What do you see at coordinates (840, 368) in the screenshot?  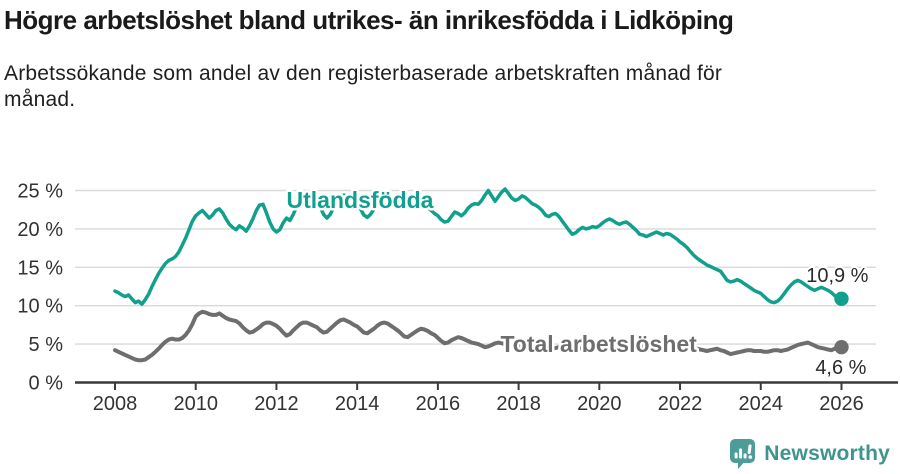 I see `series-end-value-label: 4,6 %` at bounding box center [840, 368].